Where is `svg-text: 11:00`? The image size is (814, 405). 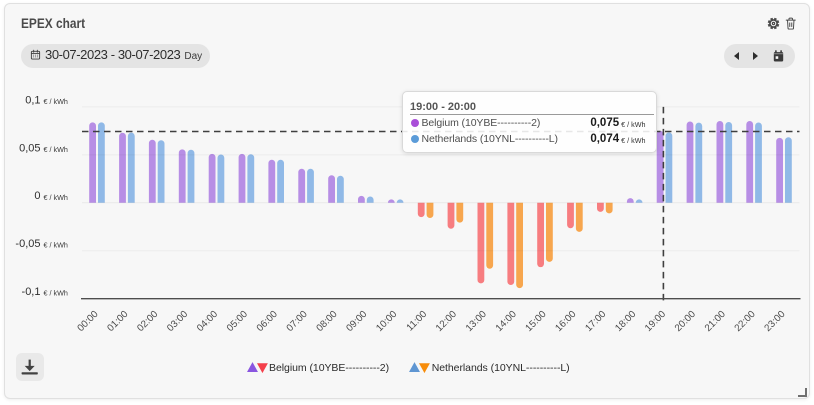 svg-text: 11:00 is located at coordinates (417, 320).